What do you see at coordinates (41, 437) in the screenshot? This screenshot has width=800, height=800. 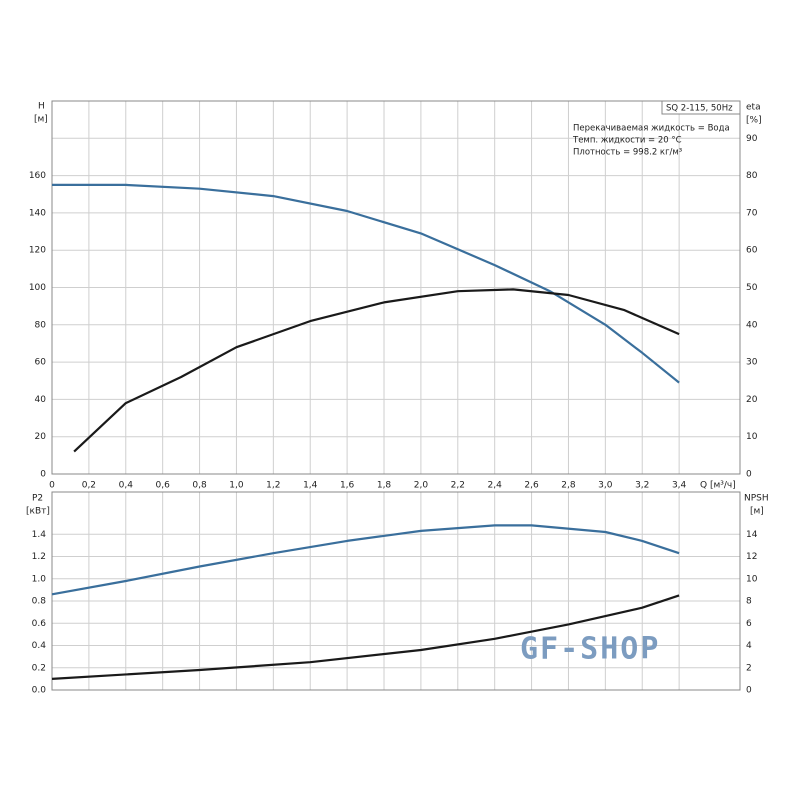 I see `y-tick-label: 20` at bounding box center [41, 437].